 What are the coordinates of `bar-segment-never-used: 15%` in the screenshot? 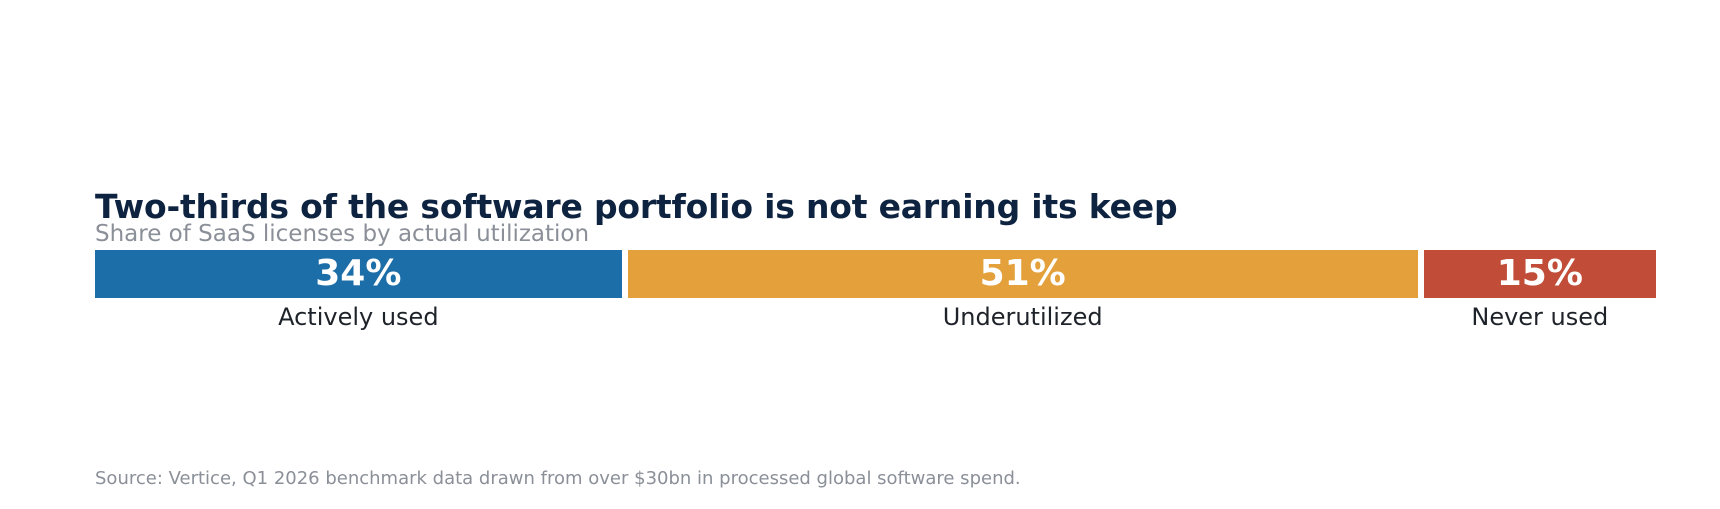 It's located at (1539, 274).